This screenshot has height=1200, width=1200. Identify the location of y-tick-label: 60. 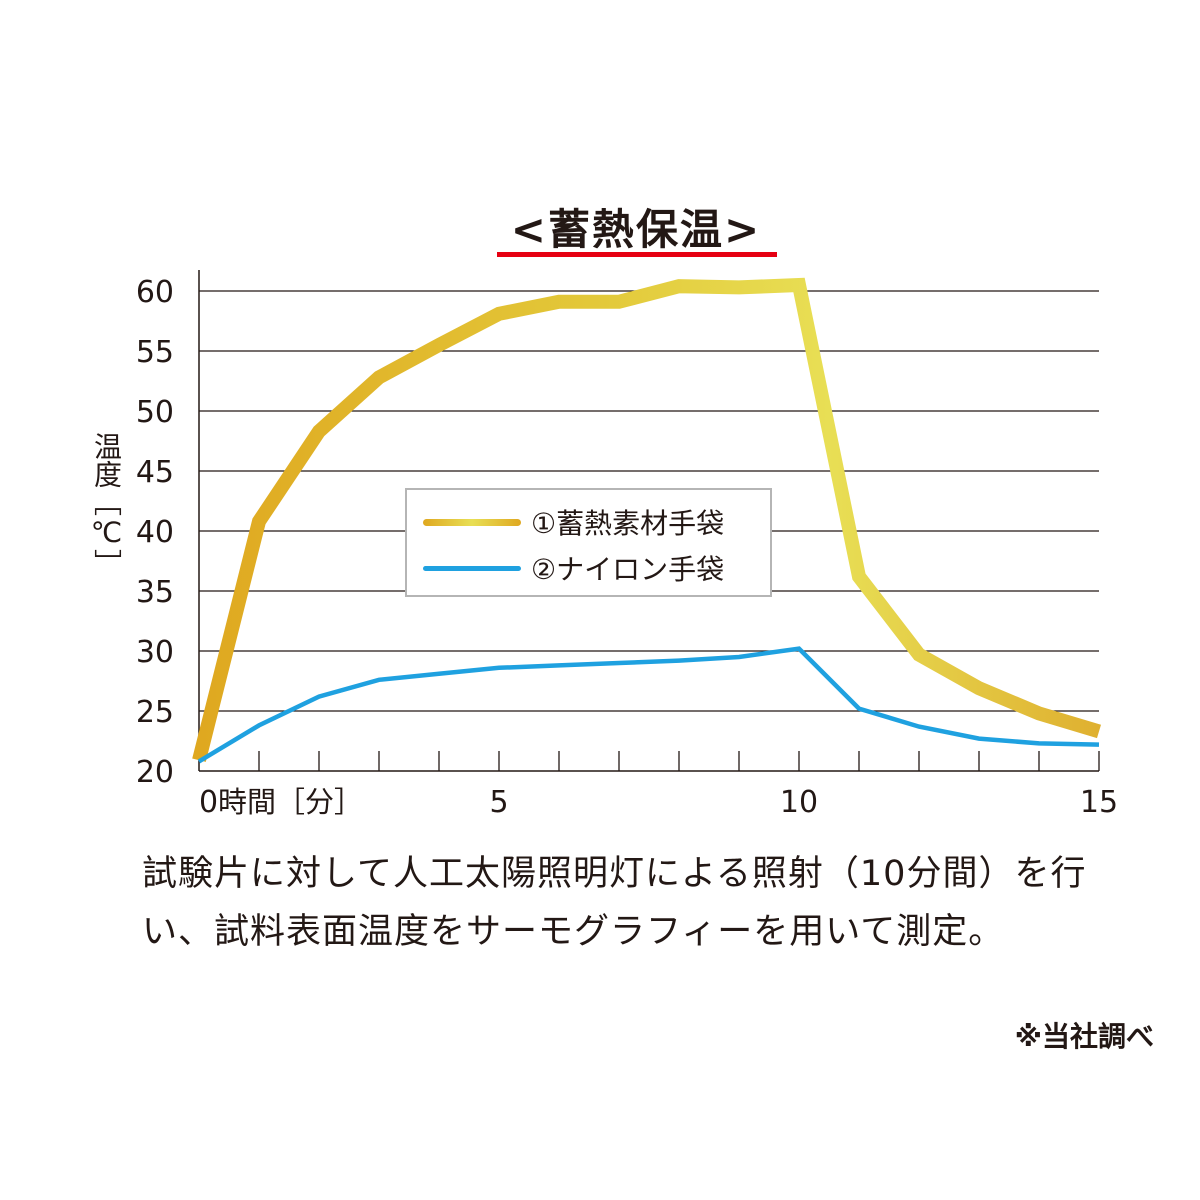
(155, 292).